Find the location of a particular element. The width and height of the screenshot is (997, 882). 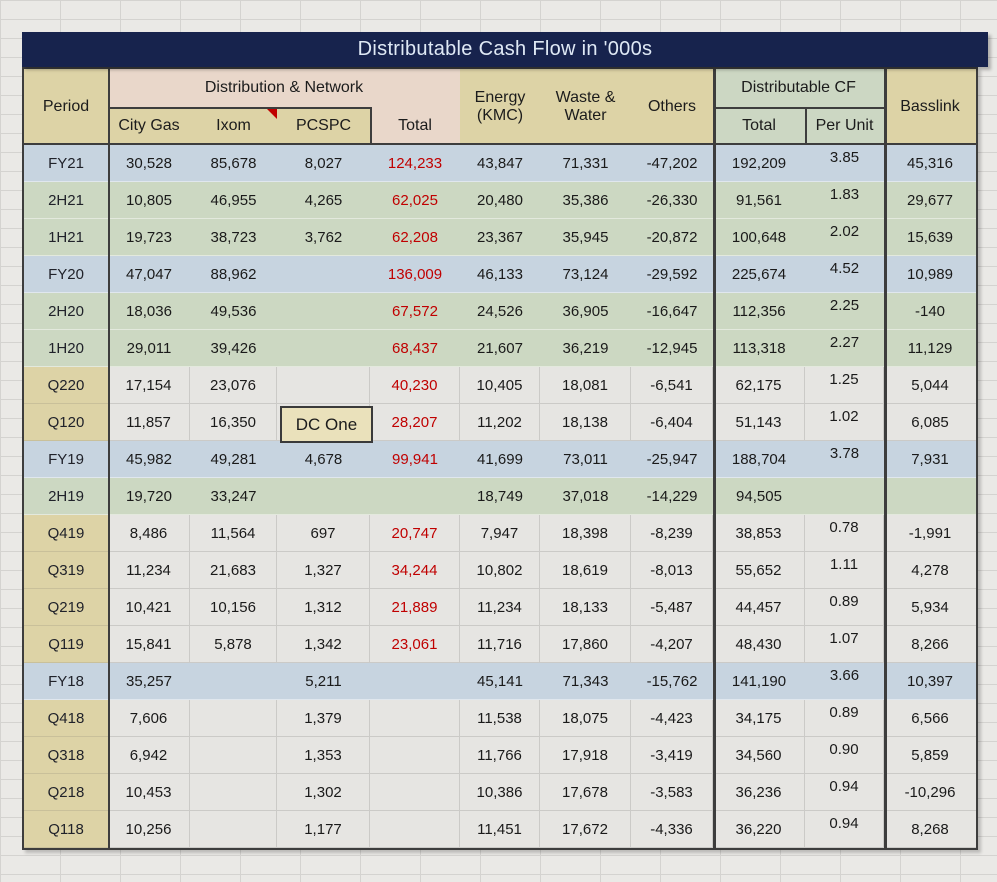

cell-ixom: 88,962 is located at coordinates (233, 274).